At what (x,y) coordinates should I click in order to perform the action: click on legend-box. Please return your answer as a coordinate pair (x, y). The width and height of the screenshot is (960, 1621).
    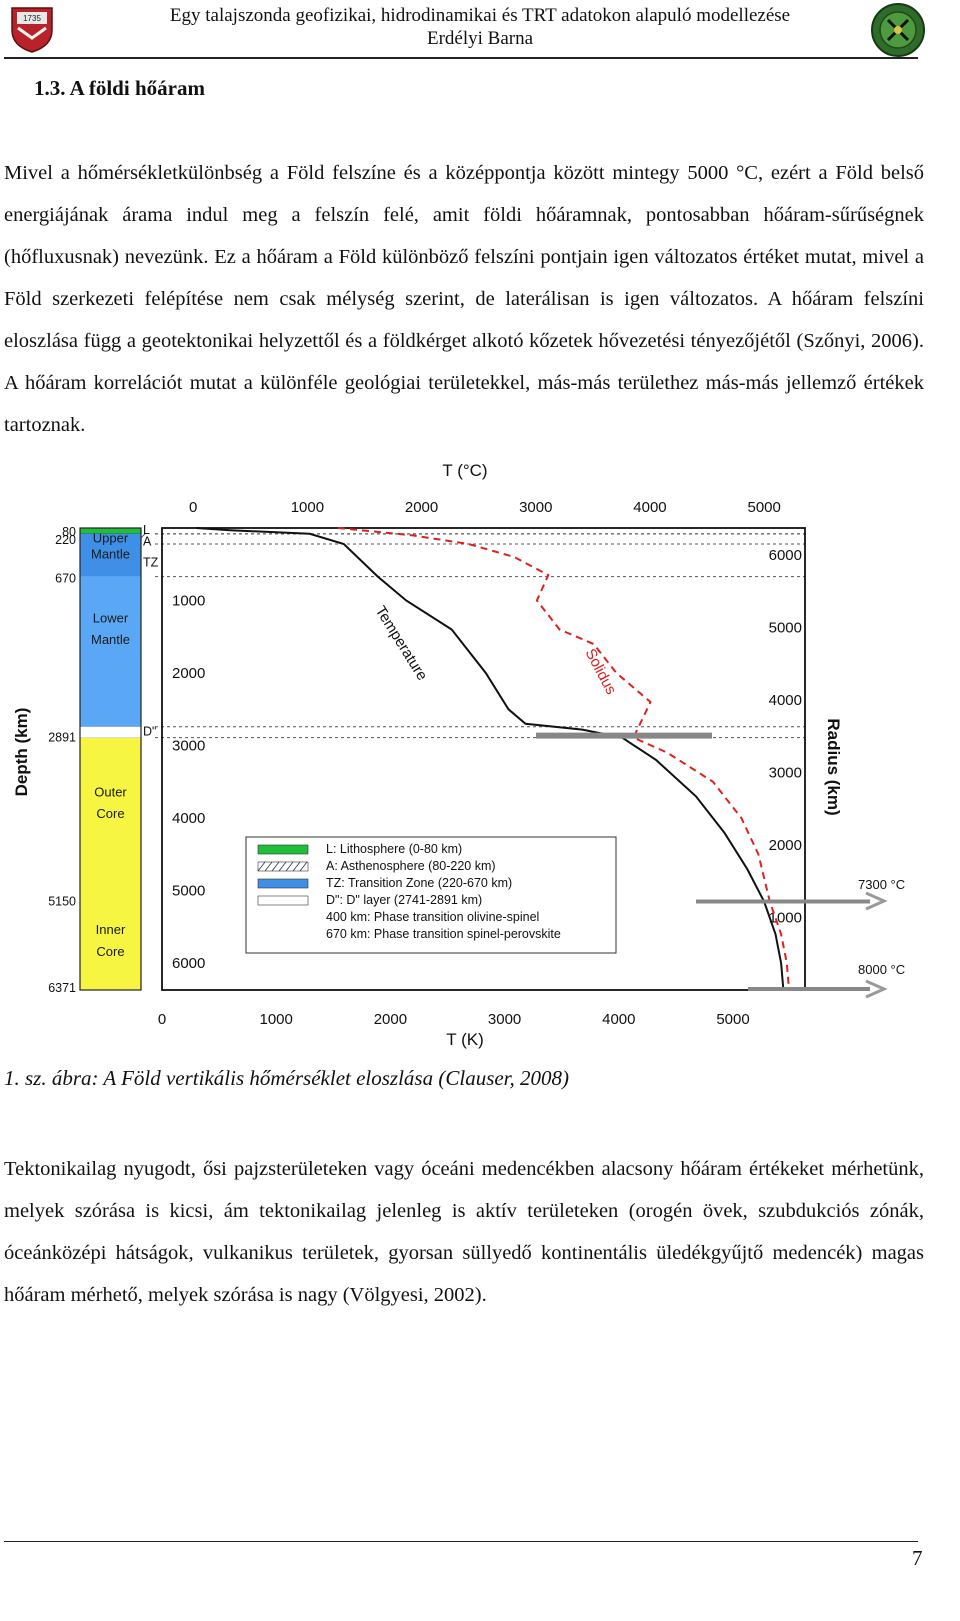
    Looking at the image, I should click on (431, 895).